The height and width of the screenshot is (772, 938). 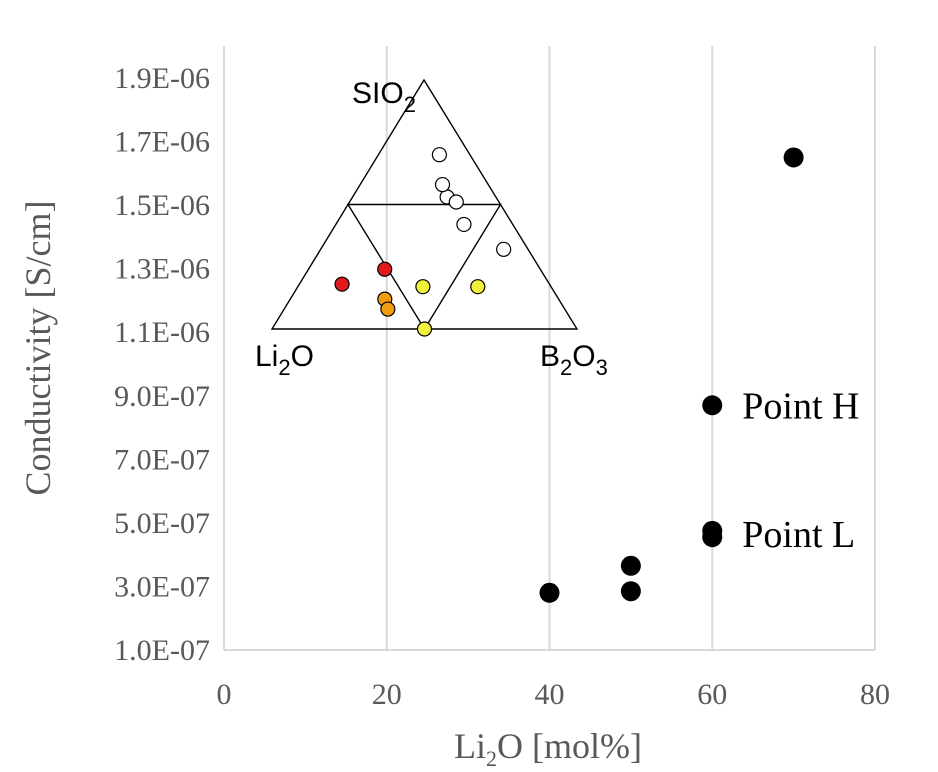 I want to click on x-tick-label: 40, so click(x=550, y=694).